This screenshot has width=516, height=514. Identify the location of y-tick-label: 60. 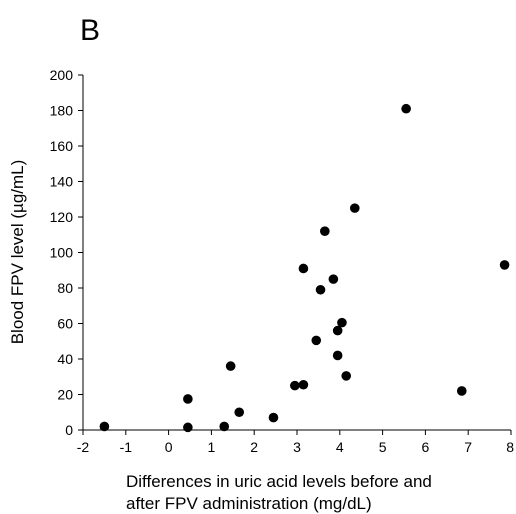
(65, 324).